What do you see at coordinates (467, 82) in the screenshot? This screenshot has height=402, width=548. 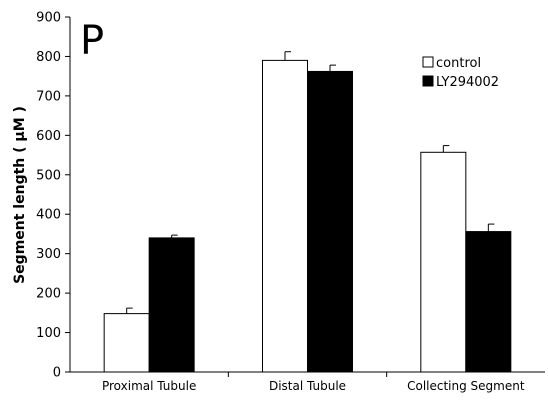 I see `legend-label-ly294002: LY294002` at bounding box center [467, 82].